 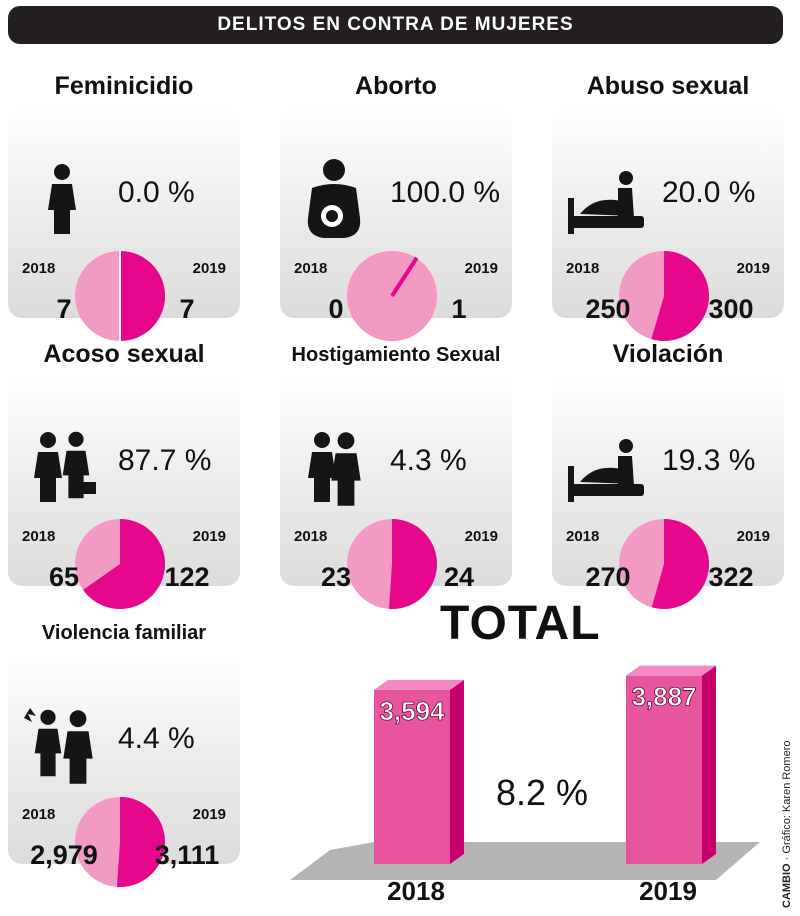 I want to click on panel-card: 100.0 % 2018 2019 0 1, so click(x=396, y=224).